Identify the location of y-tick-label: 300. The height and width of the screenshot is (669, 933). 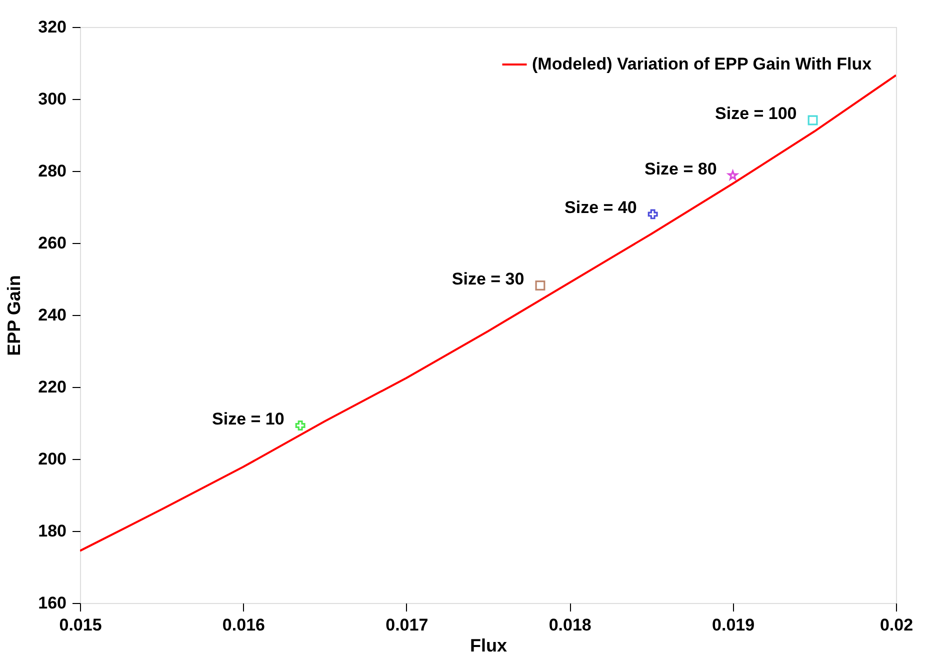
(52, 99).